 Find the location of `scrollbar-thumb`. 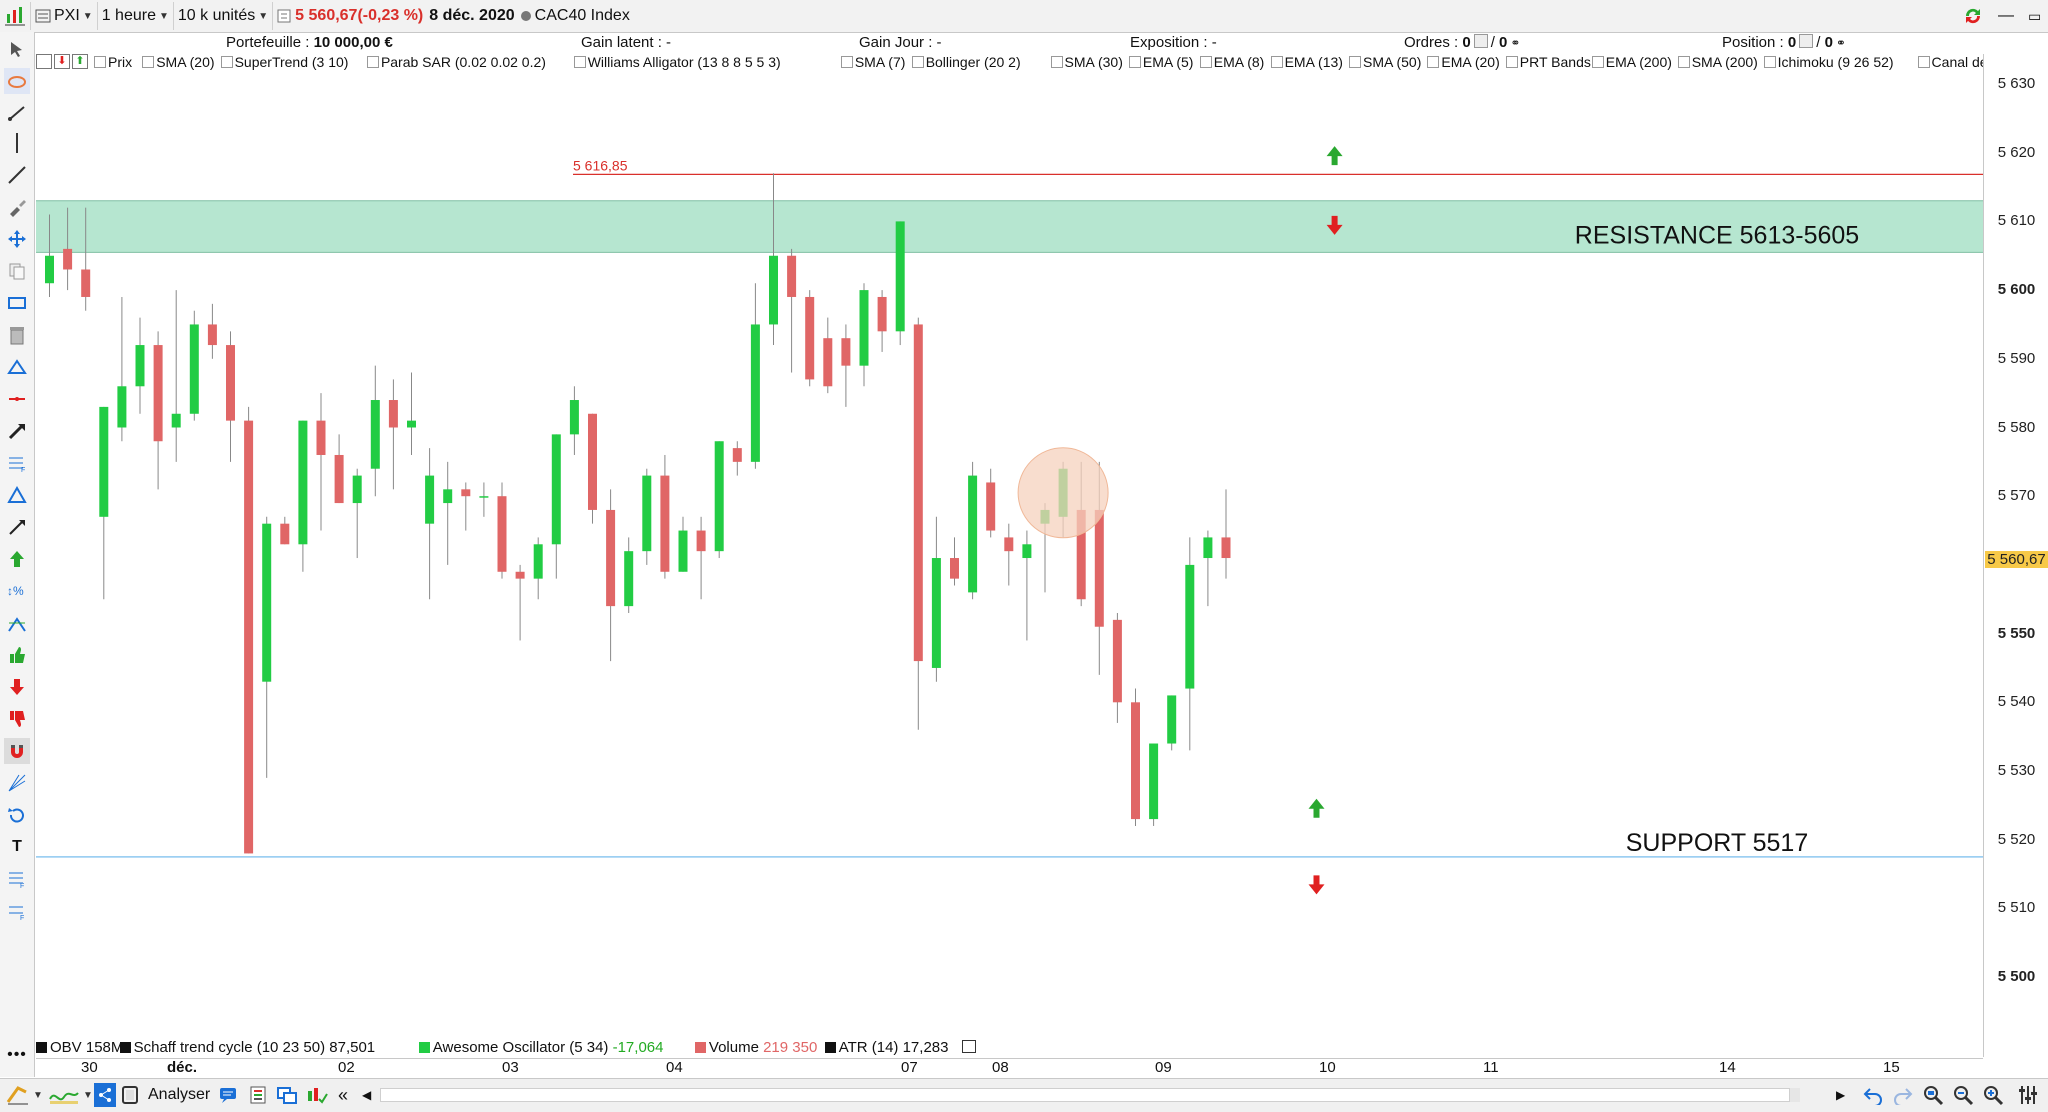

scrollbar-thumb is located at coordinates (1085, 1095).